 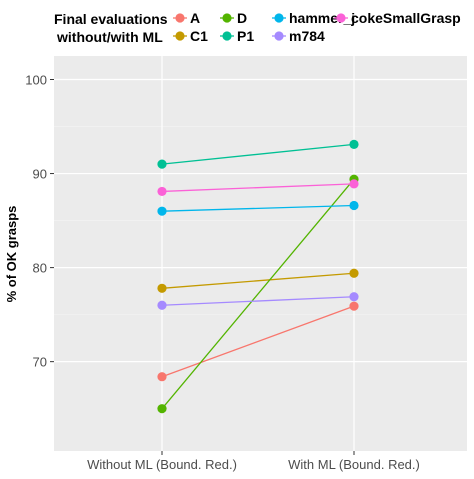 What do you see at coordinates (322, 18) in the screenshot?
I see `legend-label: hammer_j` at bounding box center [322, 18].